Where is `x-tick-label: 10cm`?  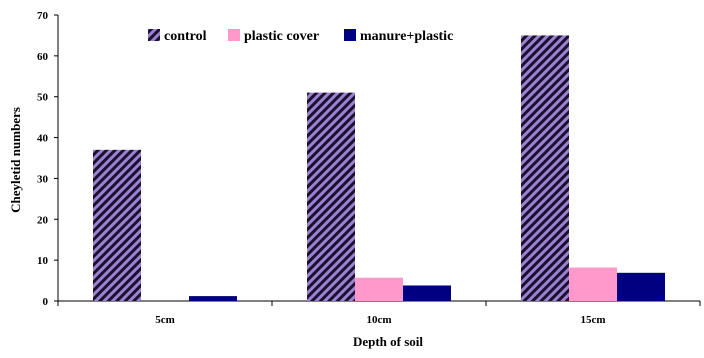
x-tick-label: 10cm is located at coordinates (378, 320).